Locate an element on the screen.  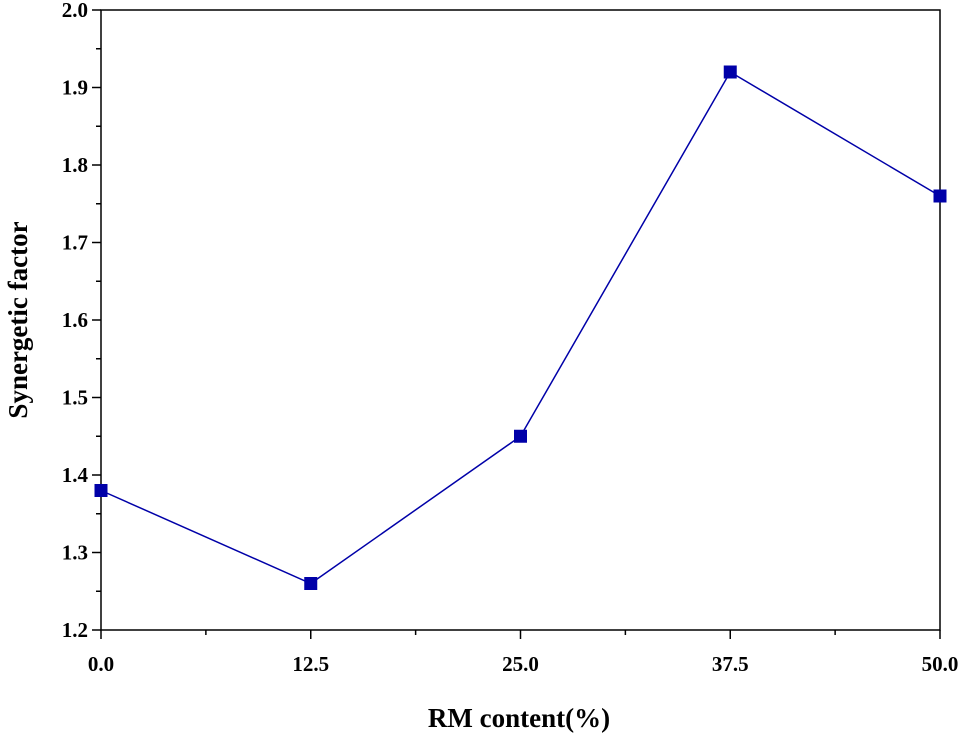
y-tick-label: 1.5 is located at coordinates (75, 398).